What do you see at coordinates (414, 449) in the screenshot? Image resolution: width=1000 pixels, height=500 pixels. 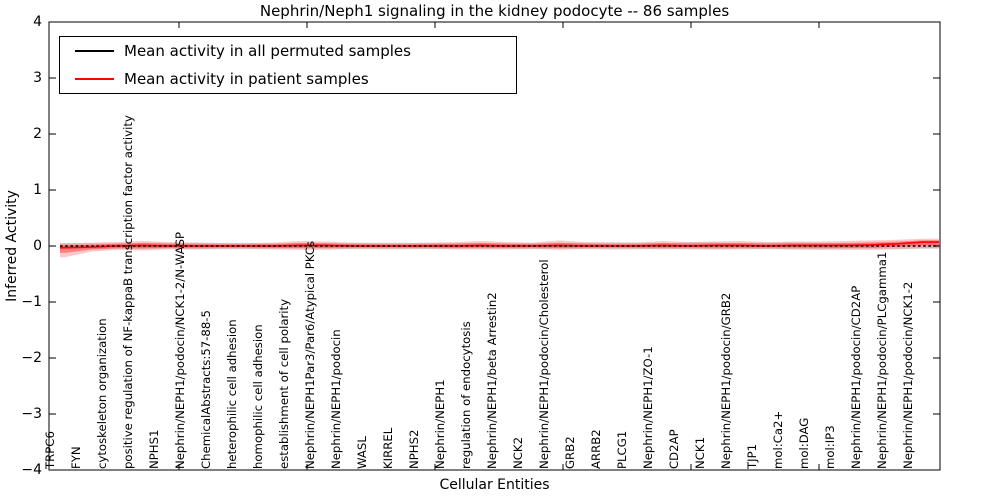 I see `x-tick-label: NPHS2` at bounding box center [414, 449].